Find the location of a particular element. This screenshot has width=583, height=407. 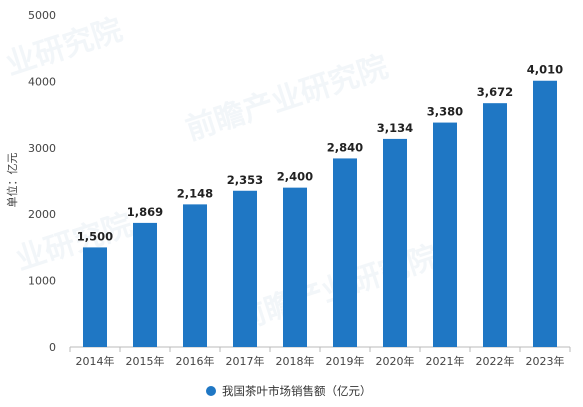

data-label: 3,134 is located at coordinates (395, 128).